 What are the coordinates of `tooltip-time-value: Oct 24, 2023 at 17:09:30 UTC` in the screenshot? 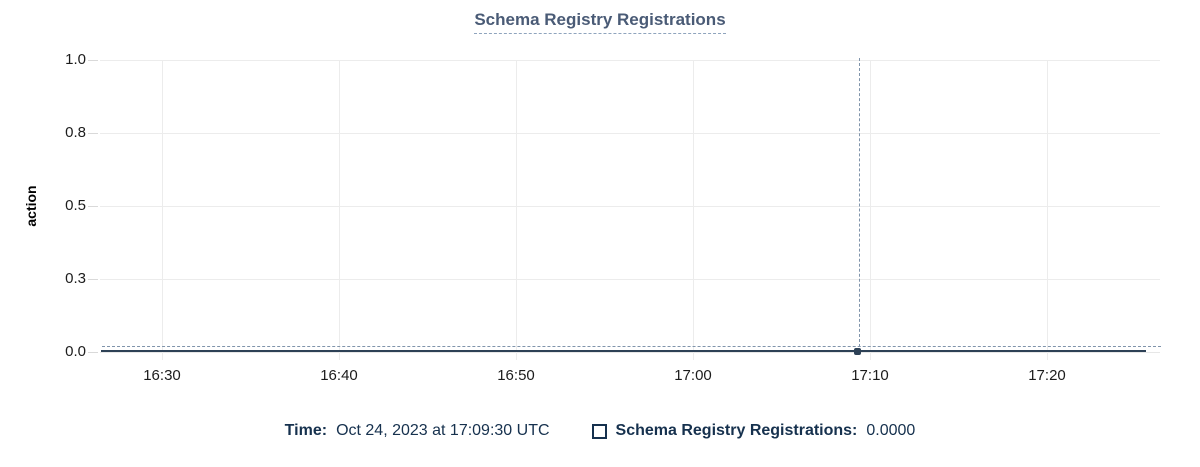 It's located at (443, 430).